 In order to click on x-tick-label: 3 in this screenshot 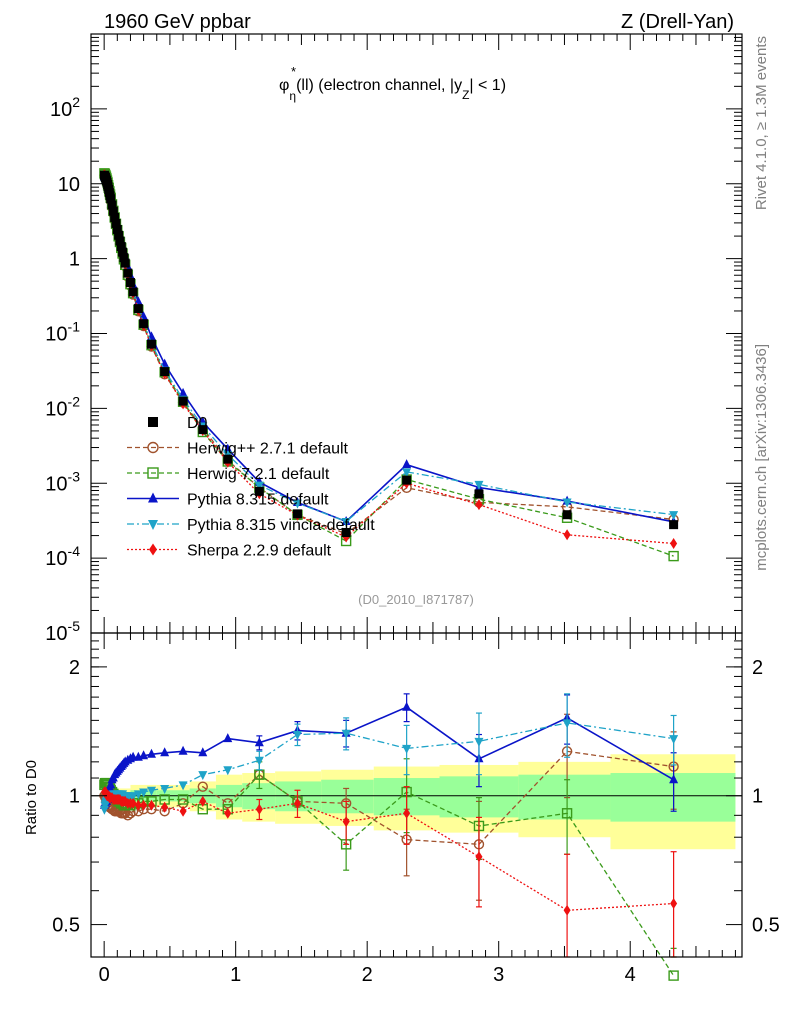, I will do `click(498, 975)`.